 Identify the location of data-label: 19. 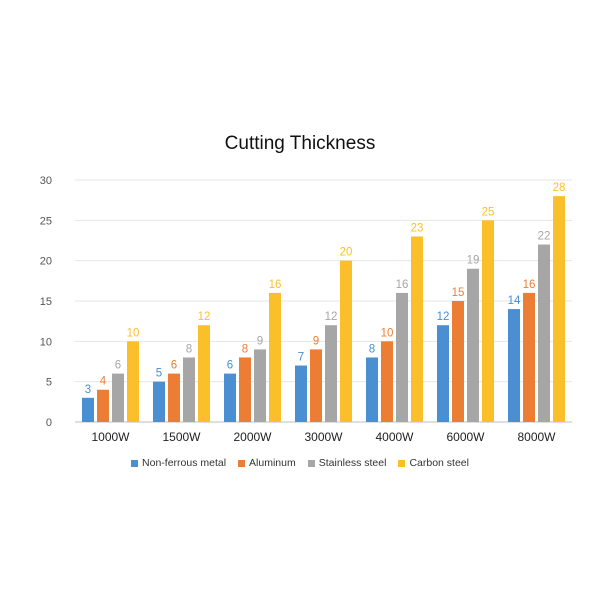
(473, 261).